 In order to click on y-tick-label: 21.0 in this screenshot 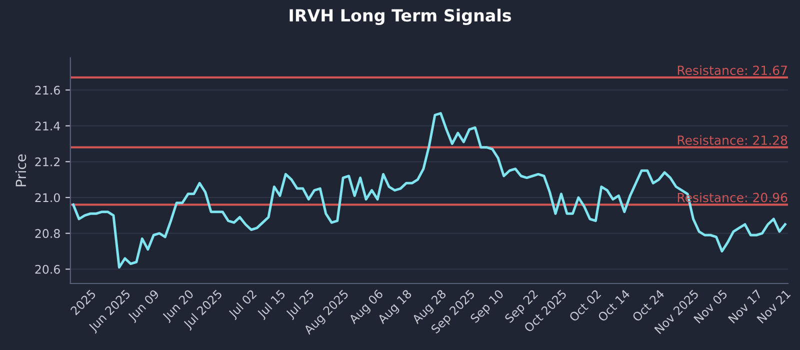, I will do `click(47, 197)`.